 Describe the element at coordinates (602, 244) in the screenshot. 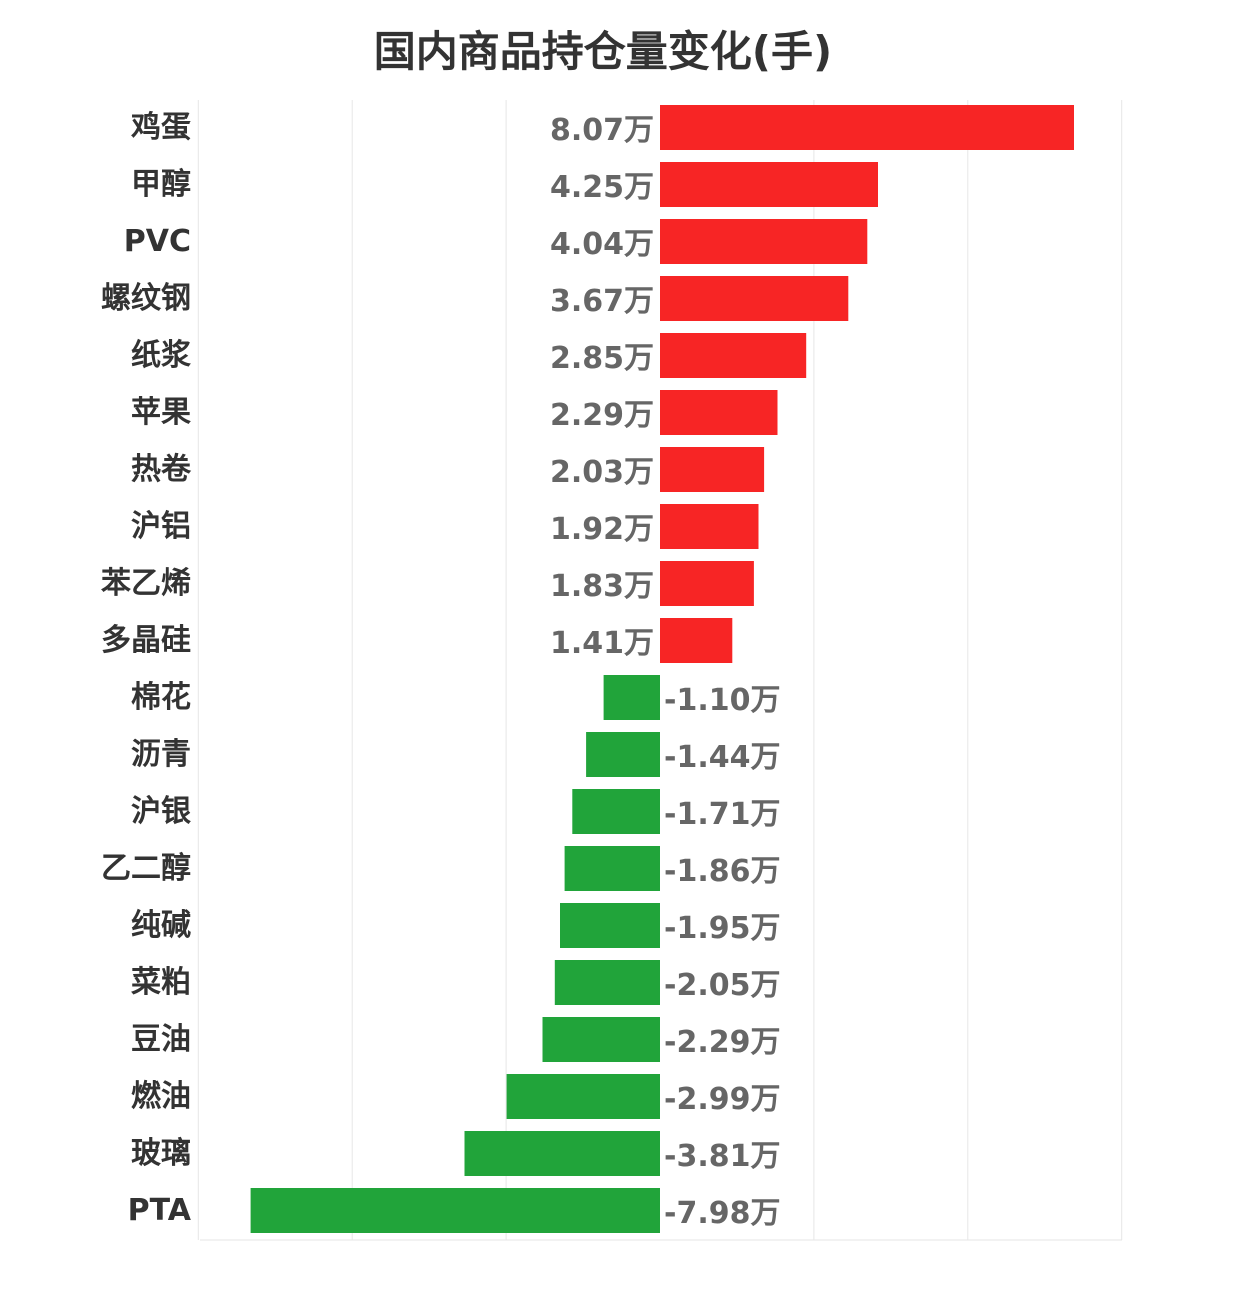

I see `value-label: 4.04万` at that location.